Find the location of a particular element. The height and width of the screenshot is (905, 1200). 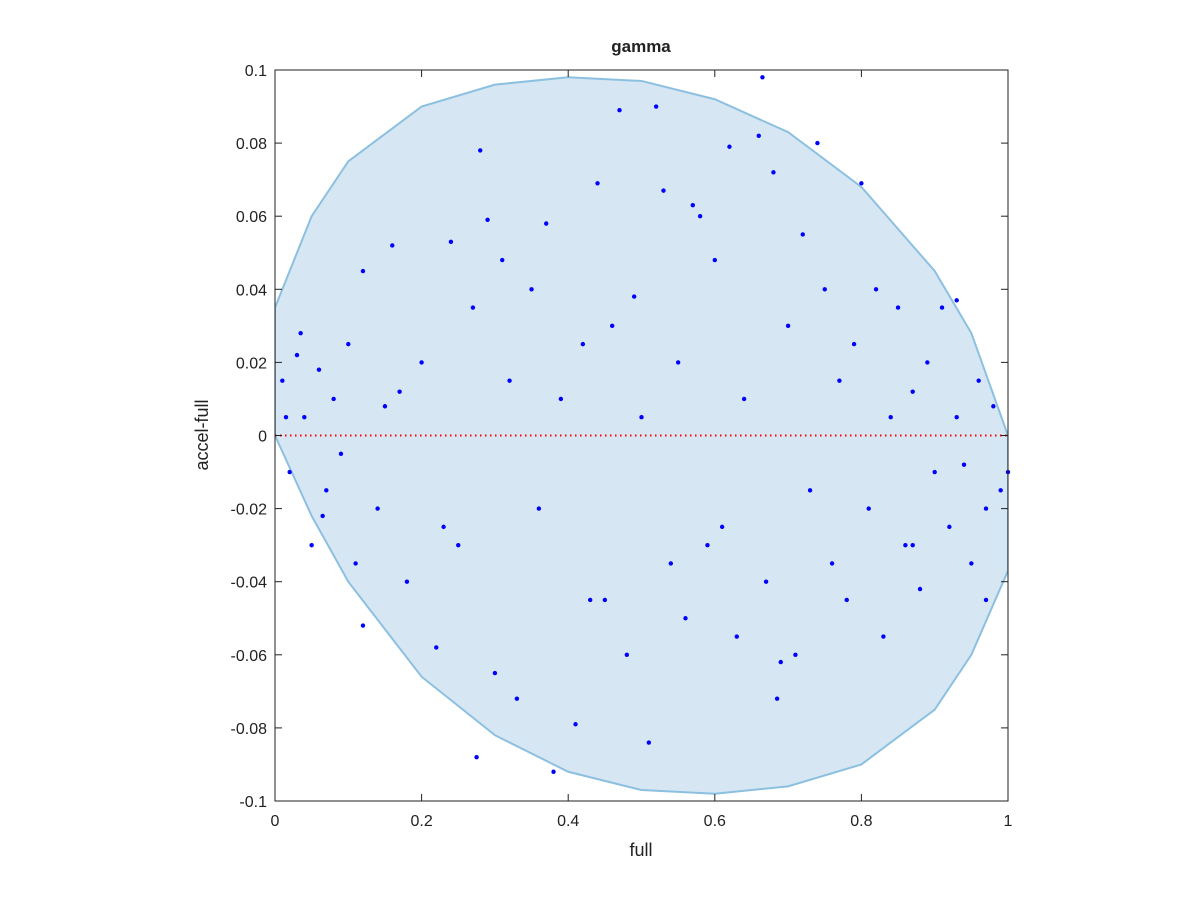

y-tick-label: 0.04 is located at coordinates (251, 290).